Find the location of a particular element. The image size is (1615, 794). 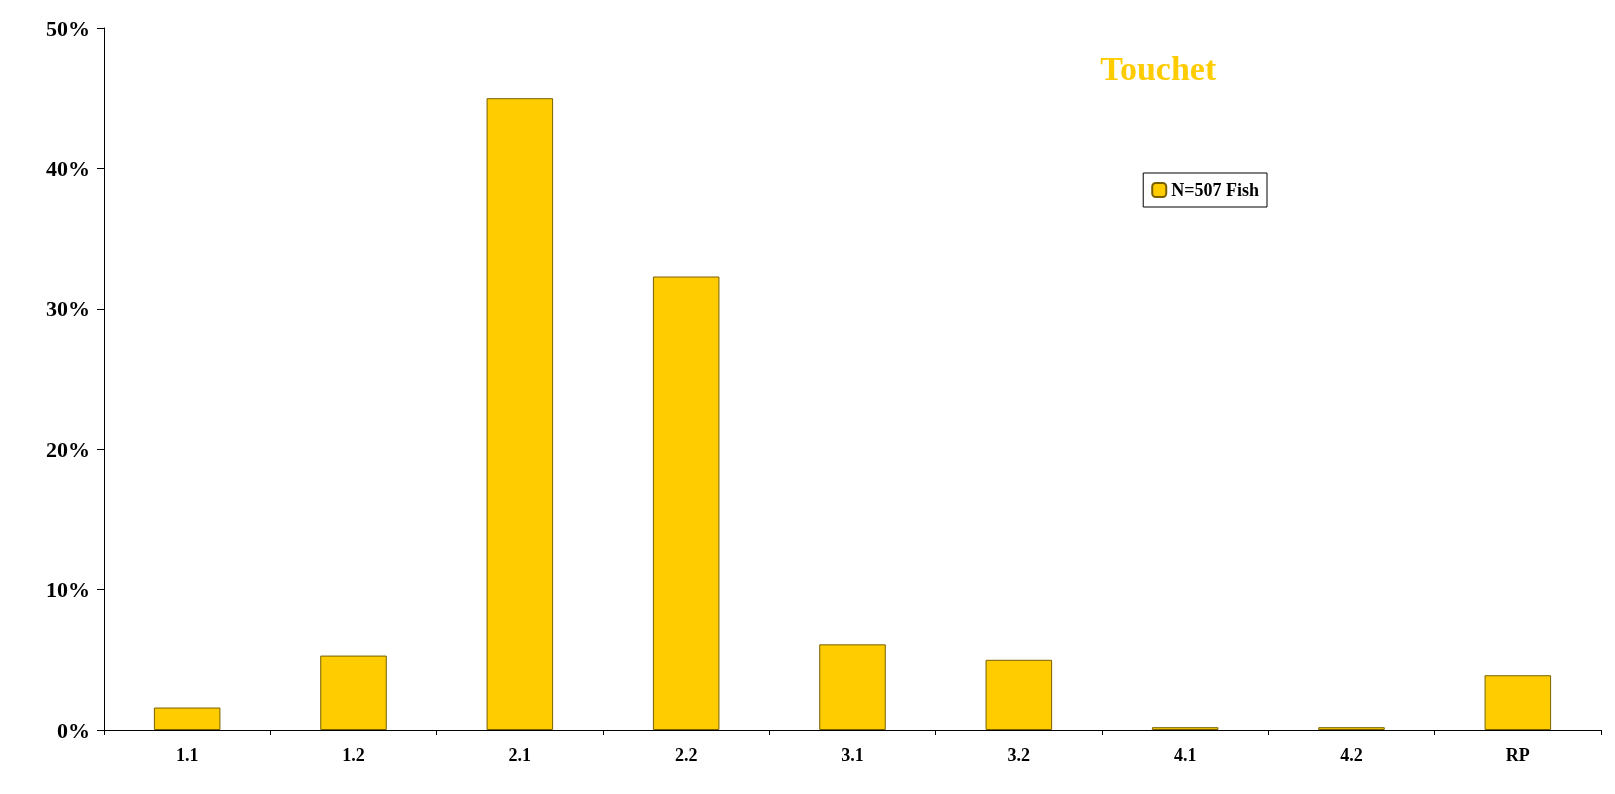

y-tick-label: 20% is located at coordinates (68, 449).